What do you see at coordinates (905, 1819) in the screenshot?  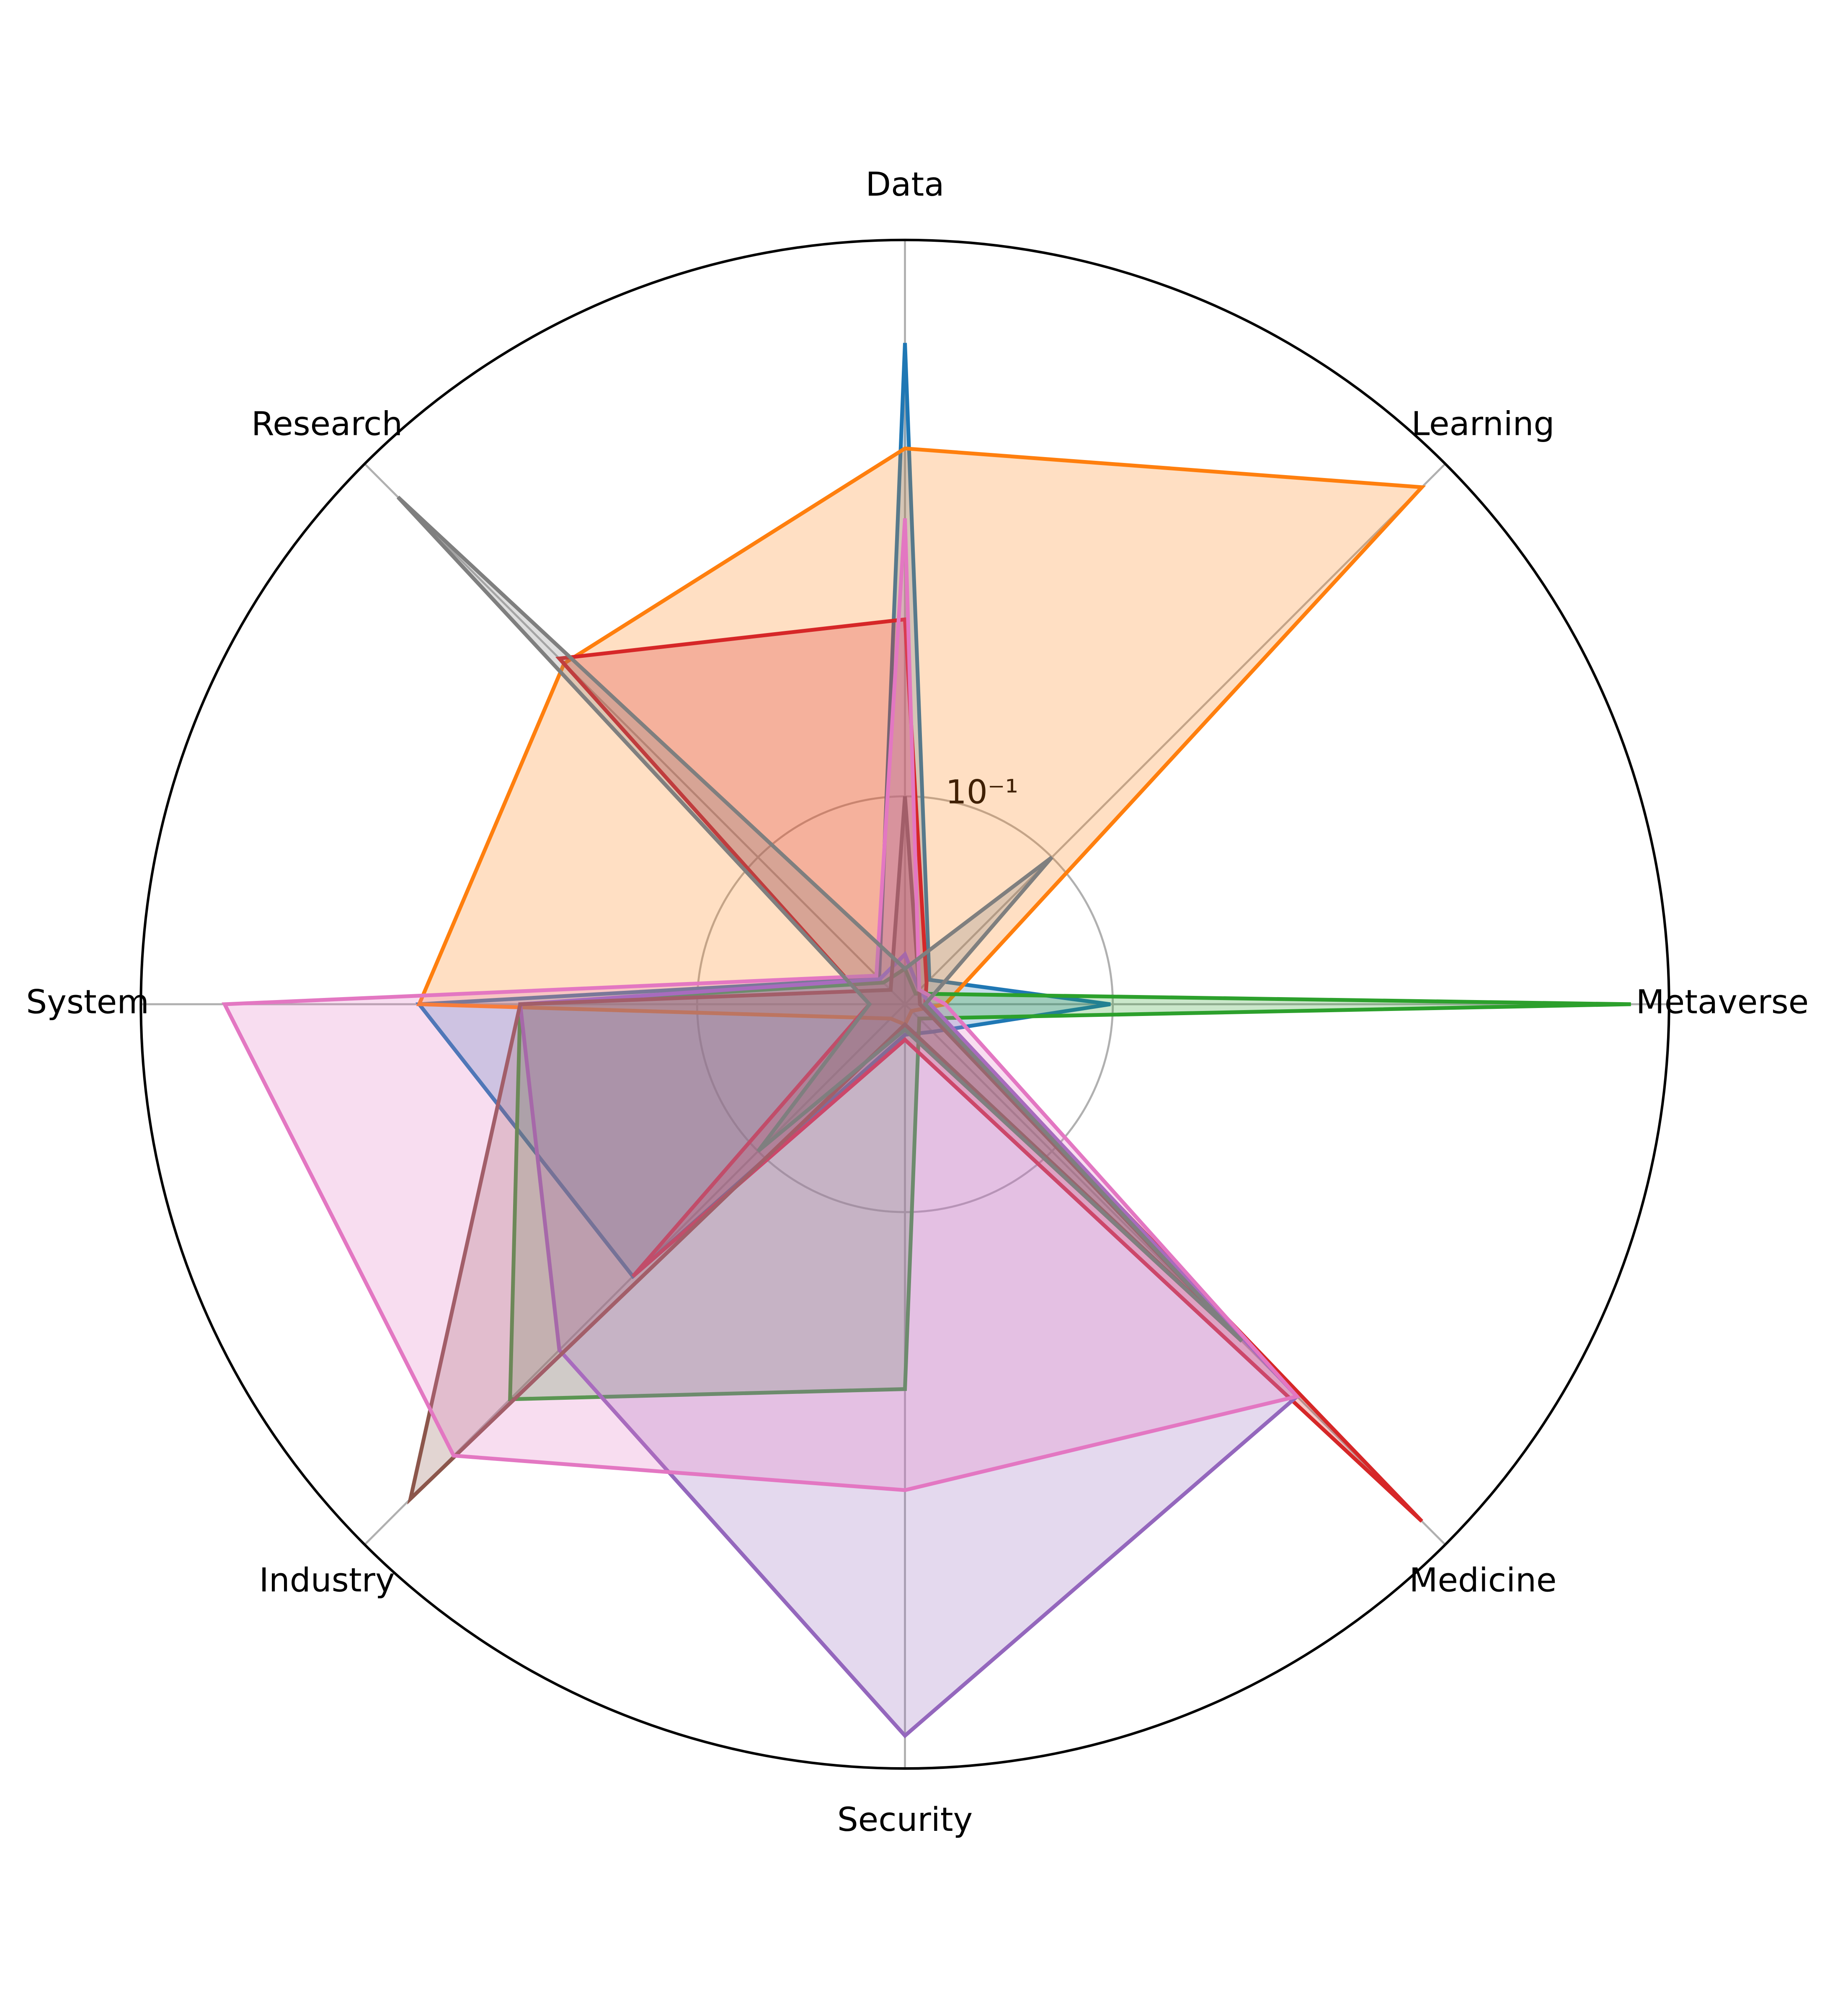 I see `category-label: Security` at bounding box center [905, 1819].